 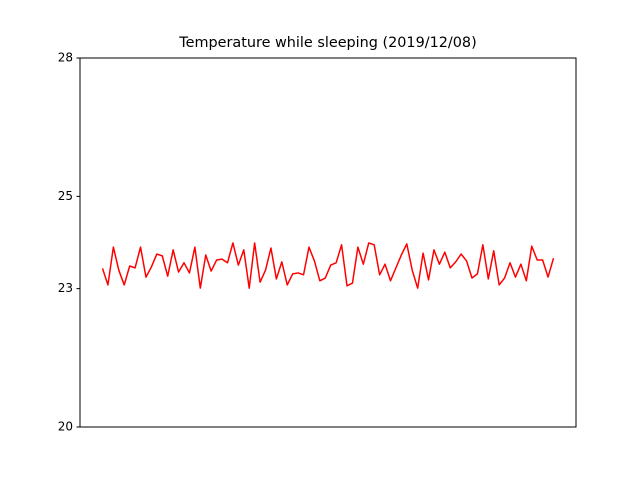 What do you see at coordinates (65, 288) in the screenshot?
I see `y-tick-label: 23` at bounding box center [65, 288].